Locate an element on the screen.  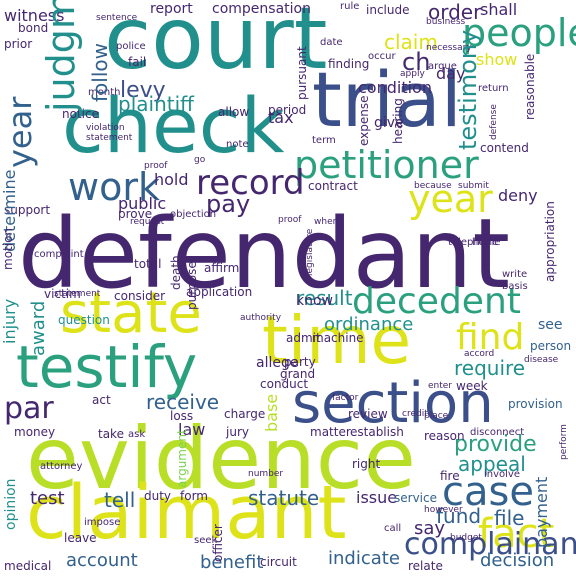
word-require: require is located at coordinates (490, 368).